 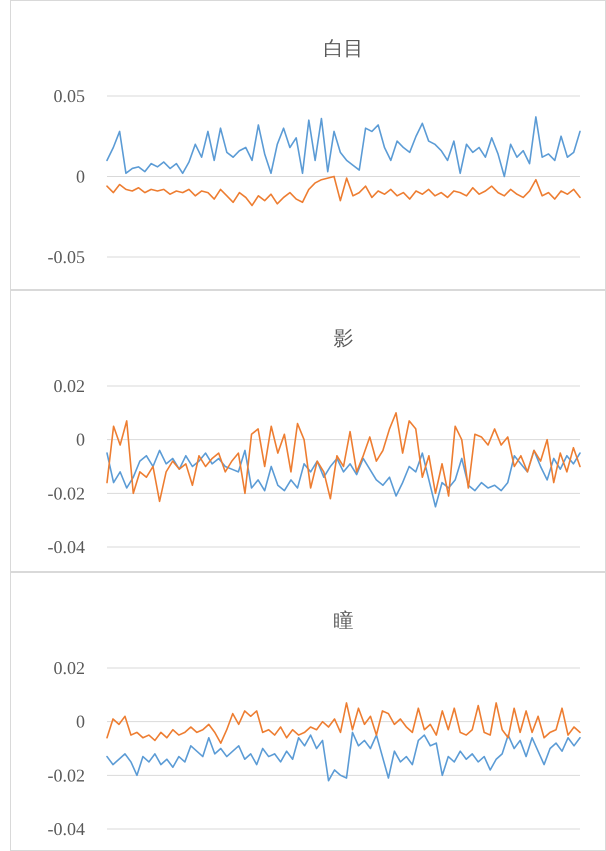 What do you see at coordinates (344, 621) in the screenshot?
I see `chart-title: 瞳` at bounding box center [344, 621].